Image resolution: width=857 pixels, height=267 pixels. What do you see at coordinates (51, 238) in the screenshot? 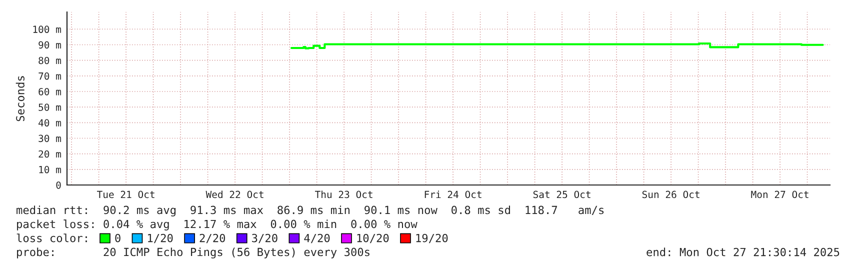
I see `legend-title: loss color:` at bounding box center [51, 238].